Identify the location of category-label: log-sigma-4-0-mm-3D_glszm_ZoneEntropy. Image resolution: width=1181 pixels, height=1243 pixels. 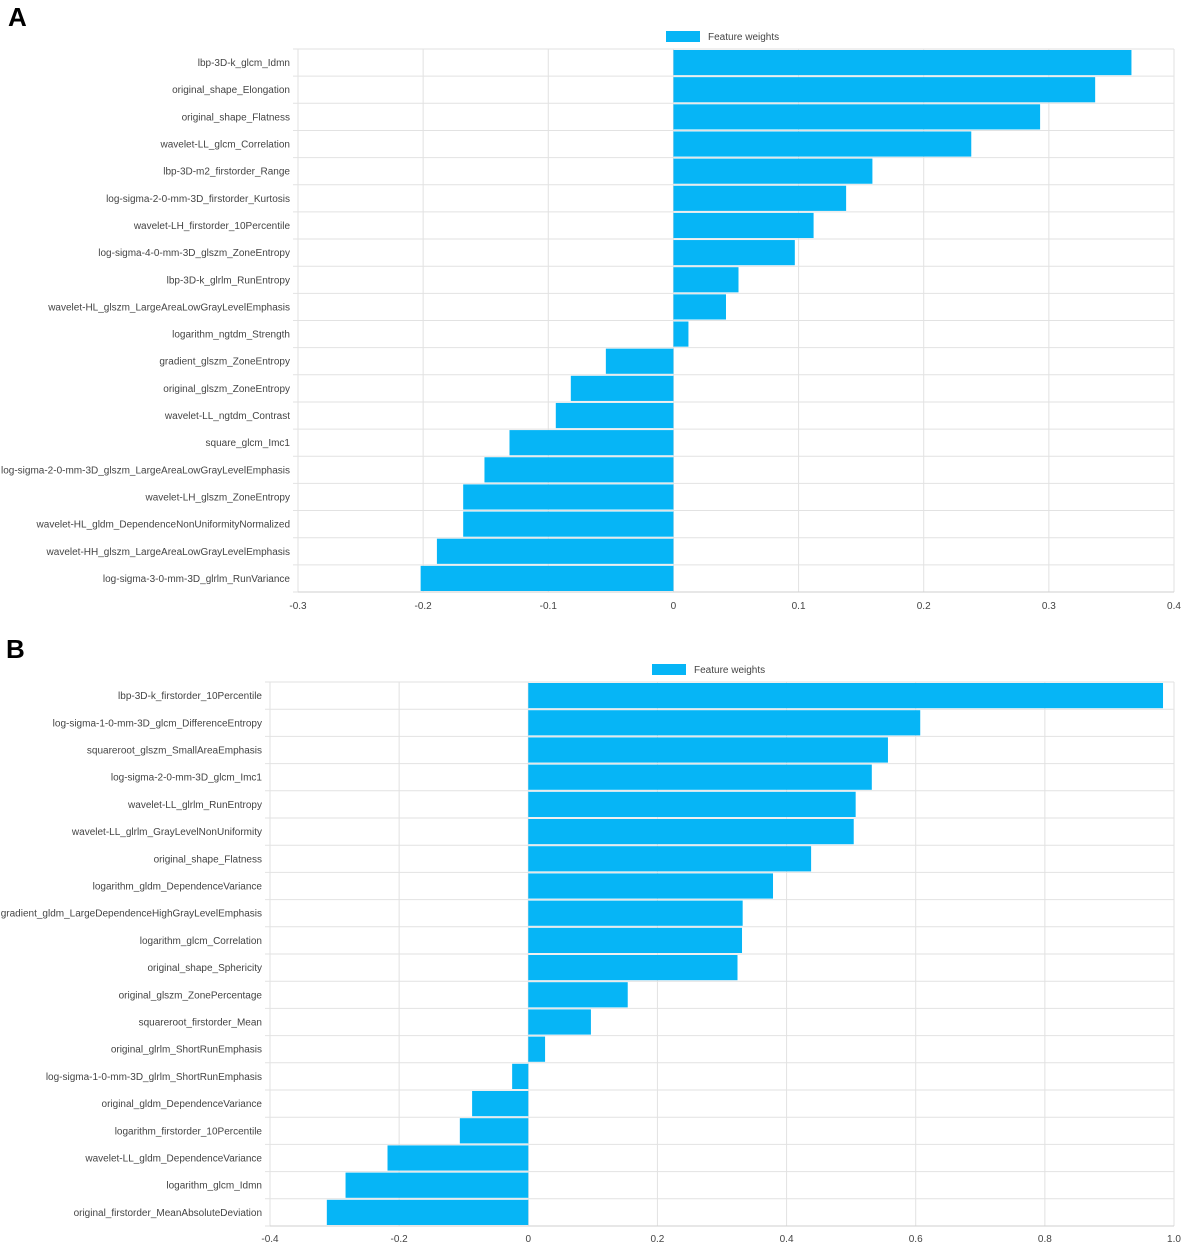
(194, 253).